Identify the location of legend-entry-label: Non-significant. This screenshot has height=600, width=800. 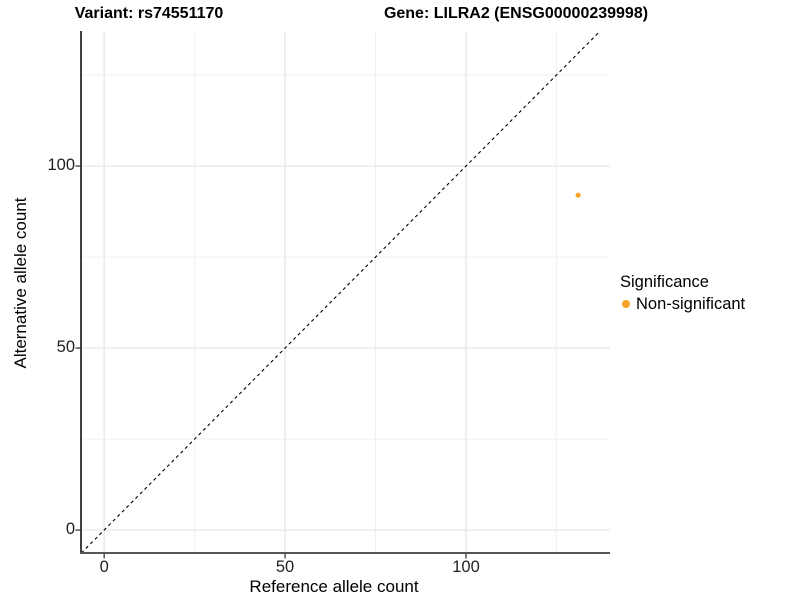
(691, 304).